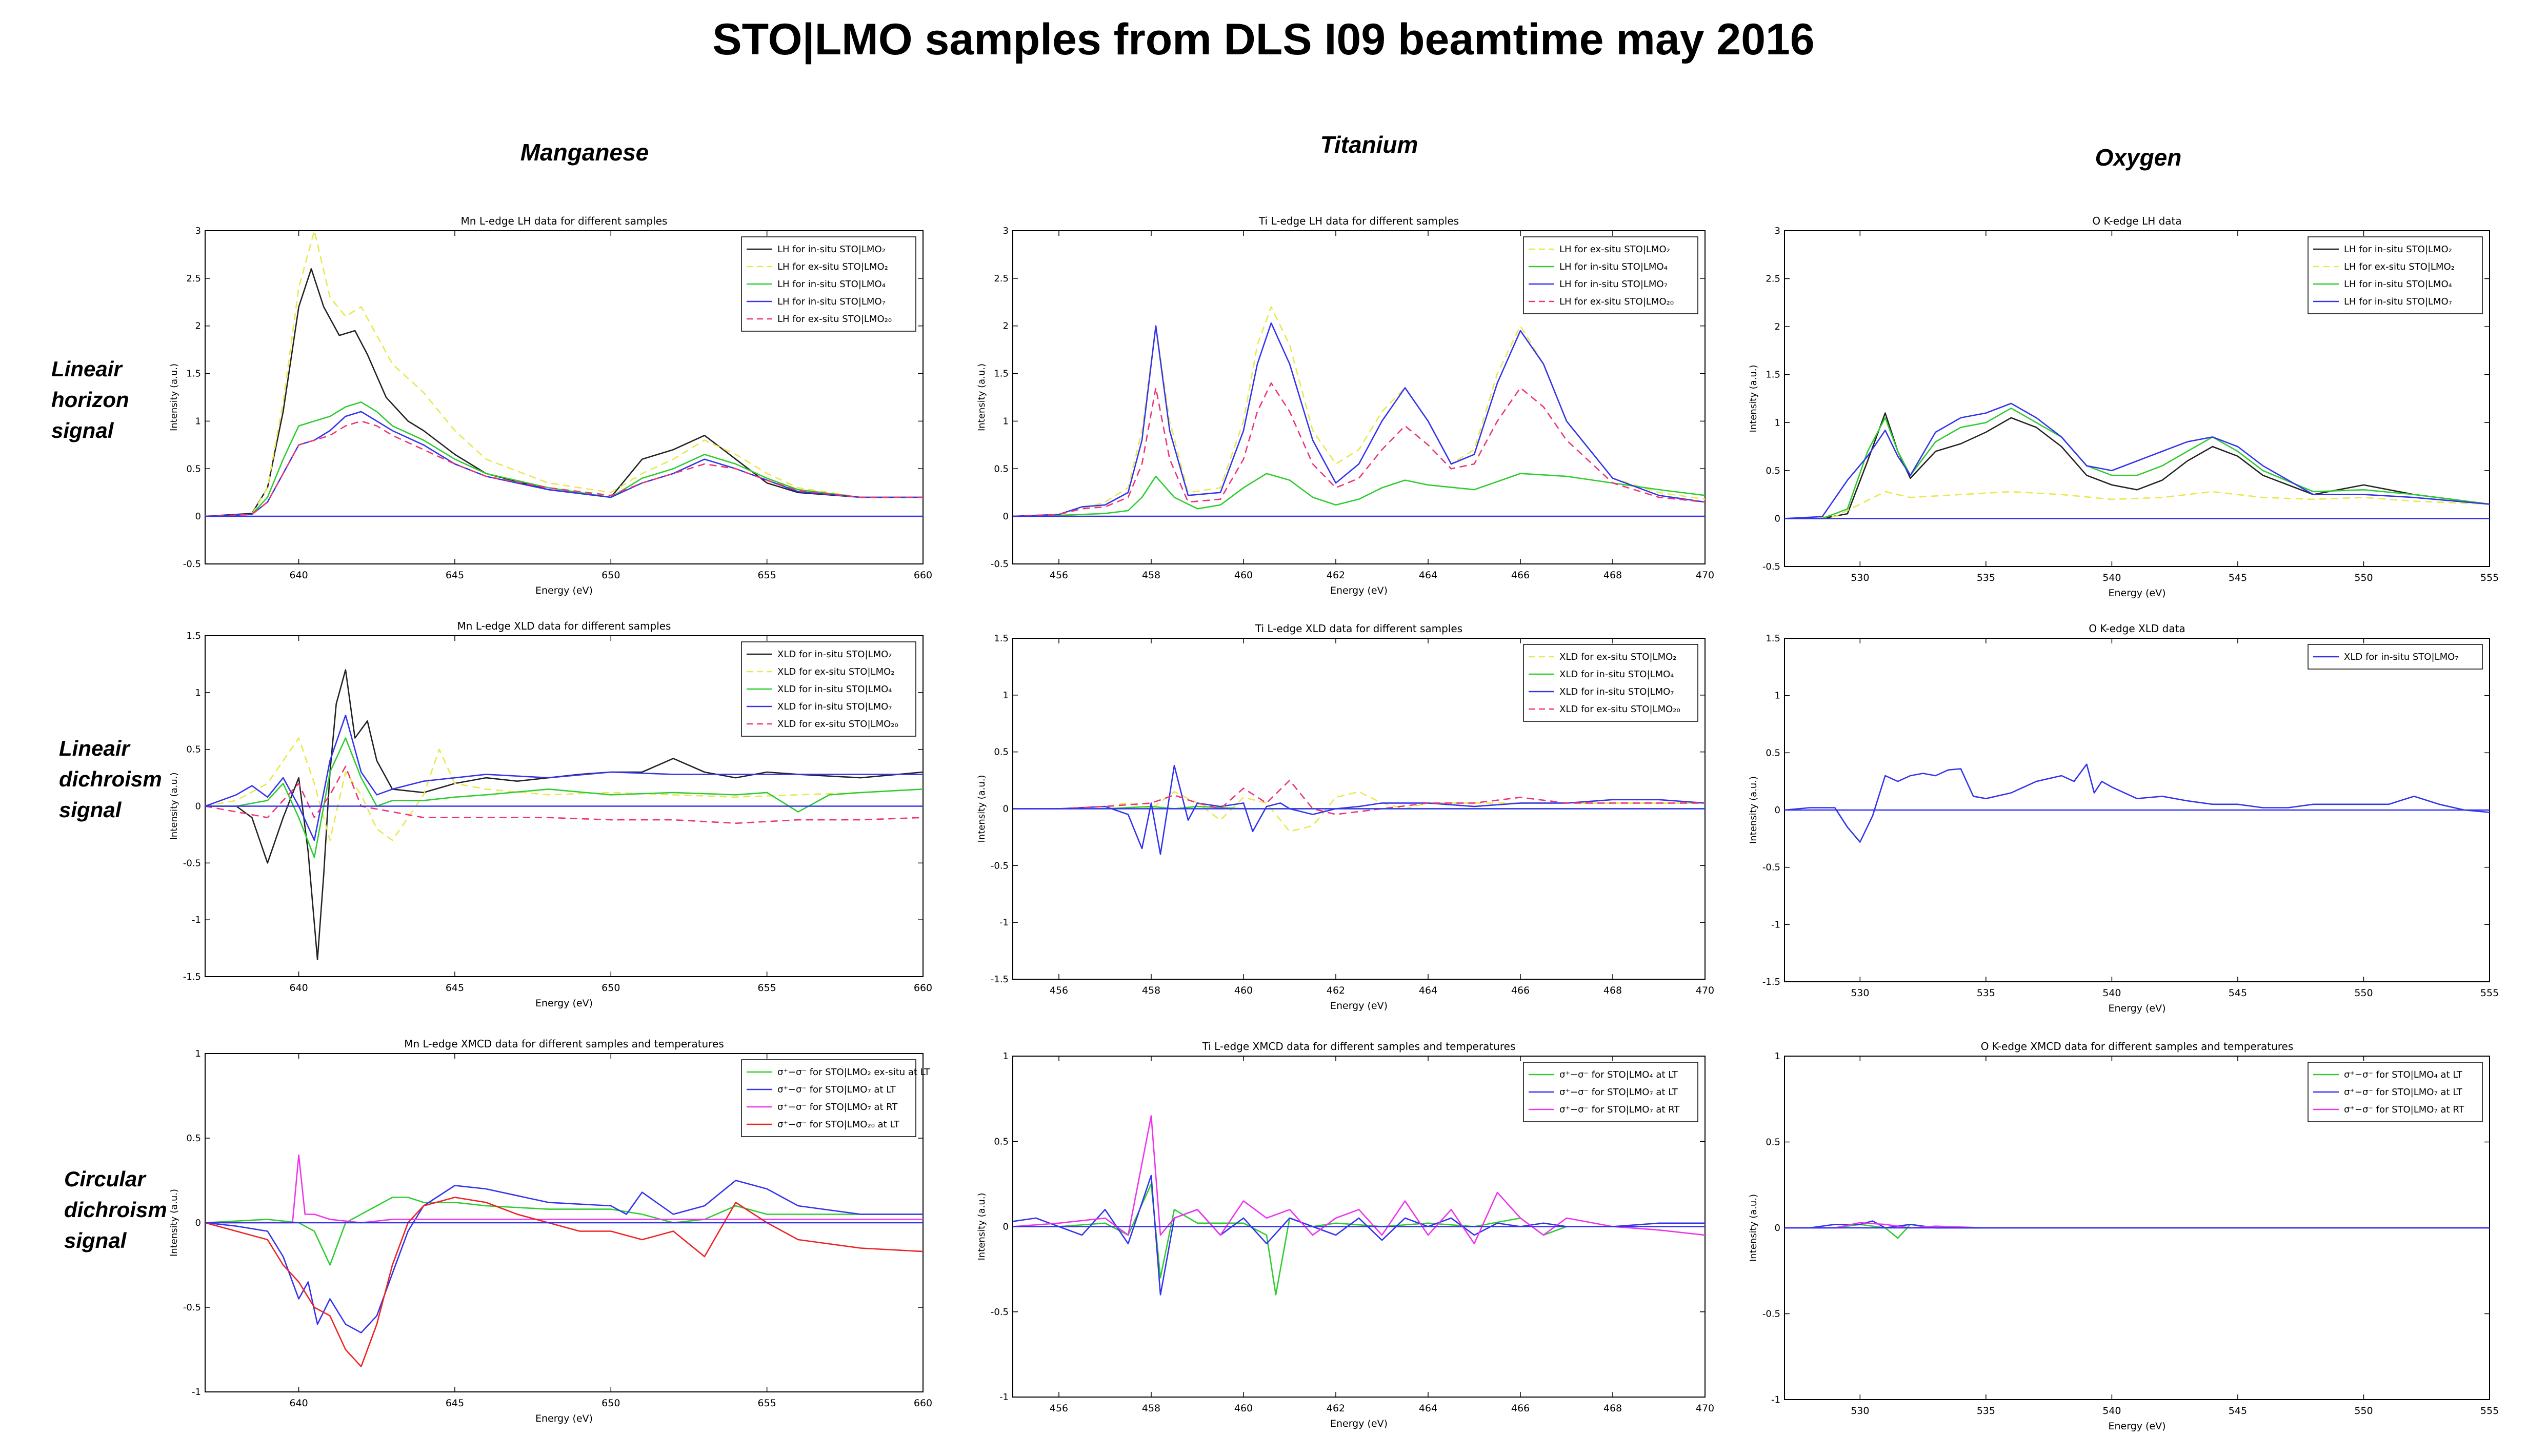  I want to click on x-tick-label: 462, so click(1336, 1408).